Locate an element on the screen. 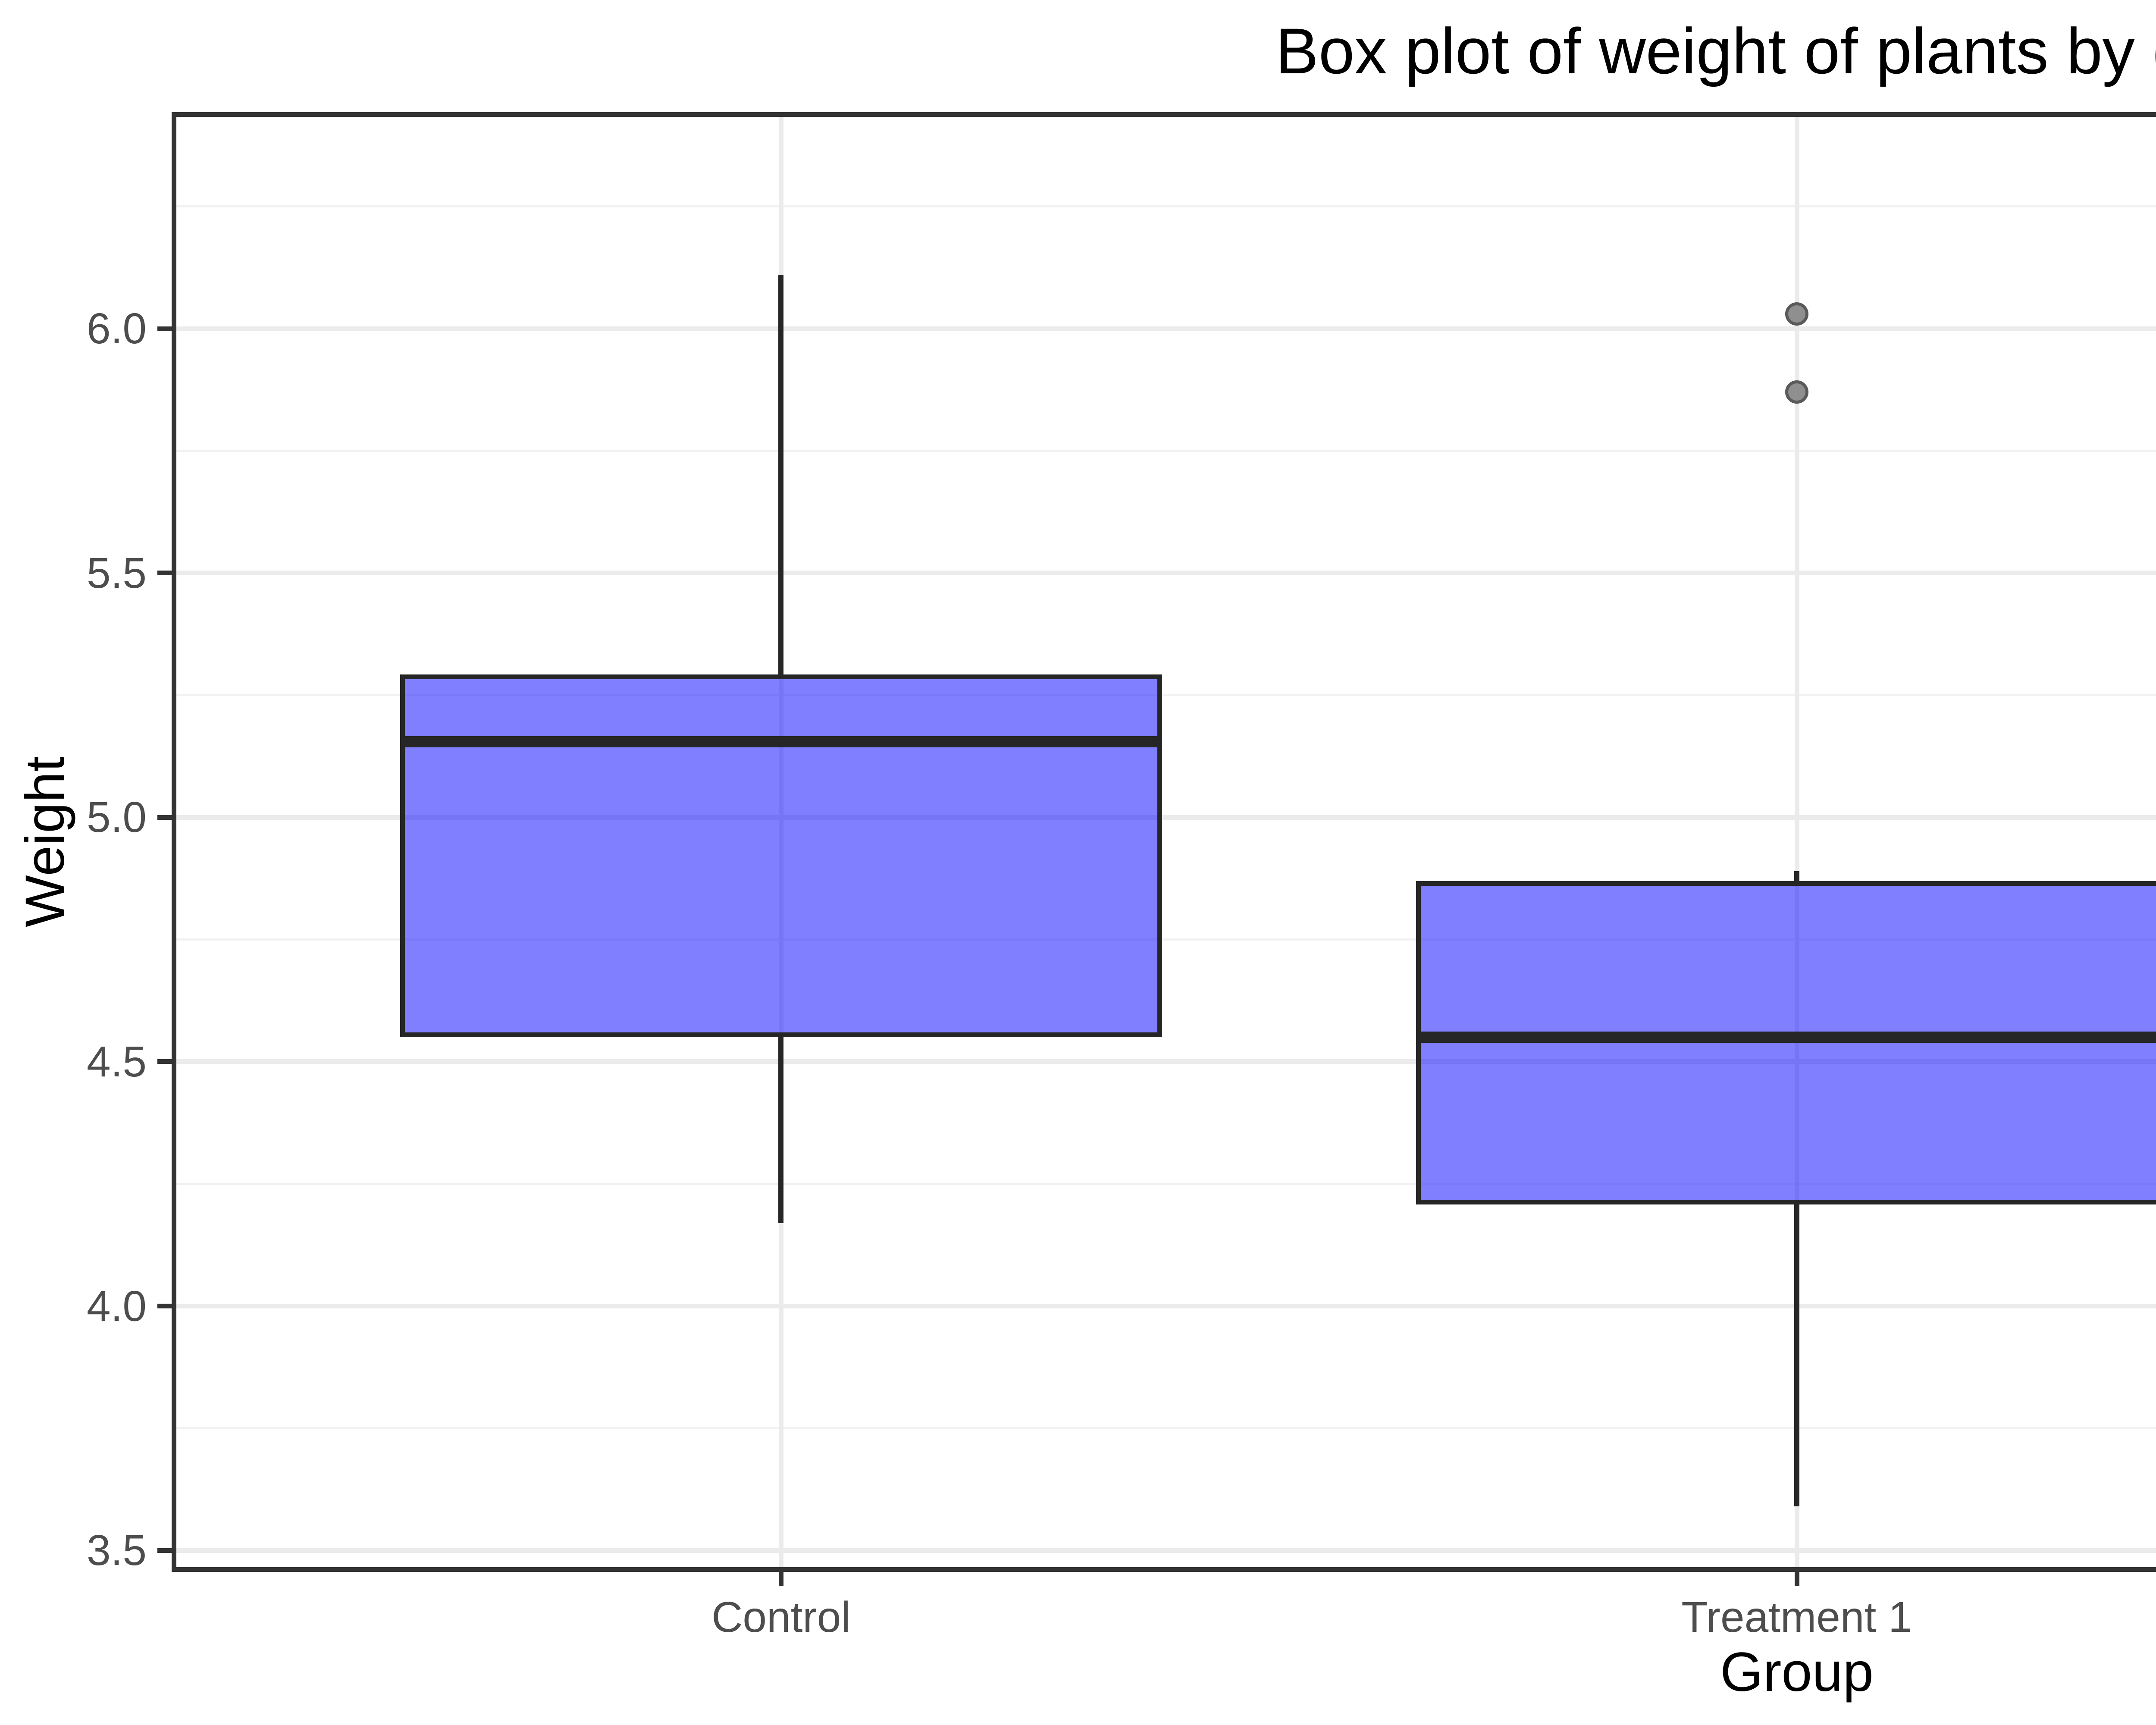  y-tick-label: 6.0 is located at coordinates (116, 328).